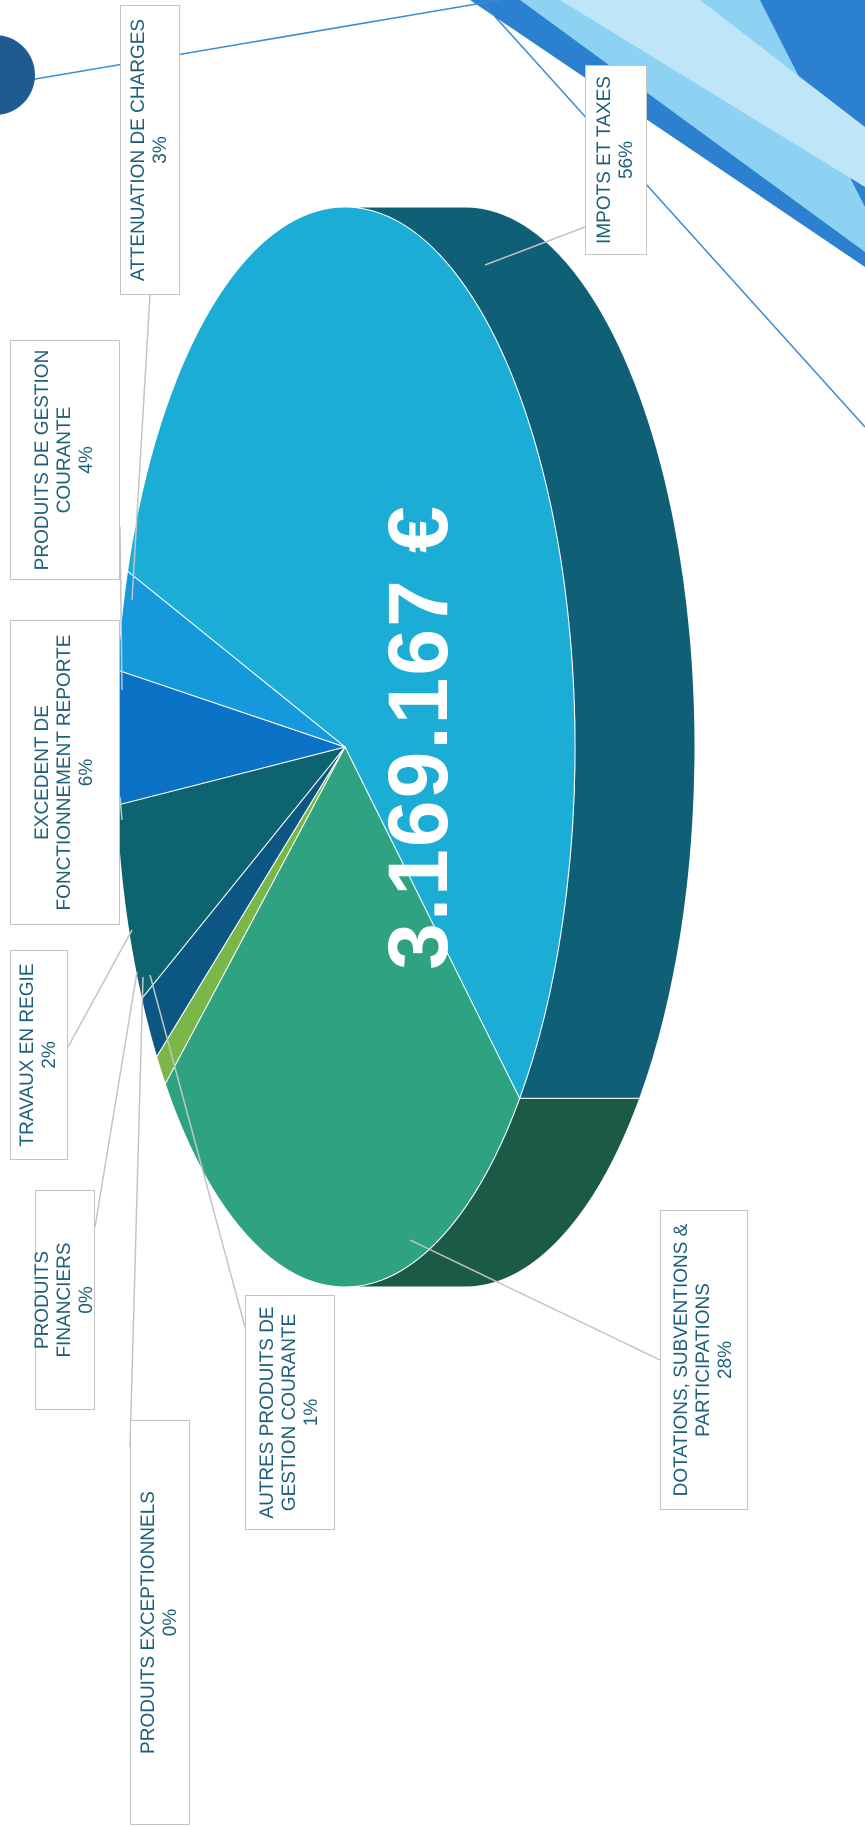 The height and width of the screenshot is (1827, 865). I want to click on data-label: PRODUITS DE GESTION COURANTE 4%, so click(65, 460).